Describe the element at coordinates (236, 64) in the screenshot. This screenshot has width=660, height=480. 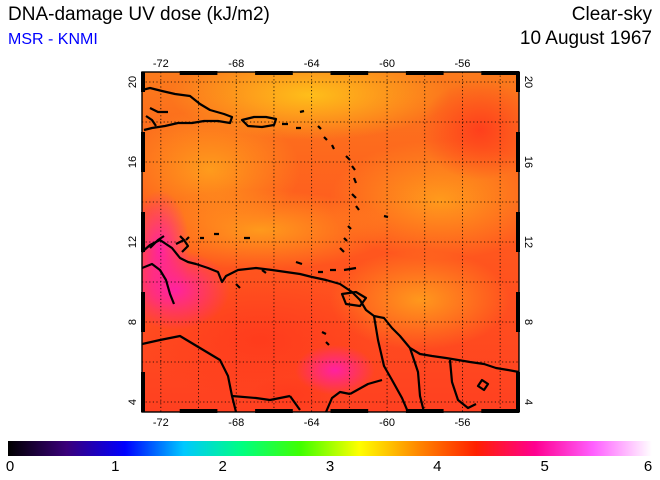
I see `lon-tick-label-top: -68` at that location.